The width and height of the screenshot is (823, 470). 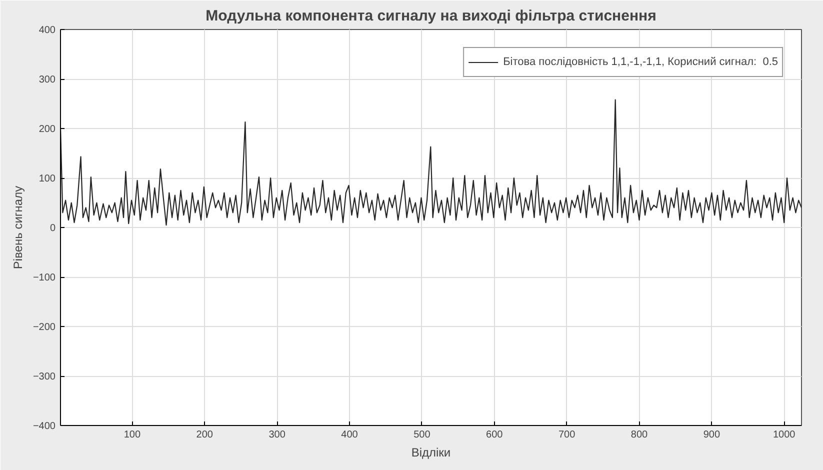 What do you see at coordinates (495, 435) in the screenshot?
I see `x-tick-label: 600` at bounding box center [495, 435].